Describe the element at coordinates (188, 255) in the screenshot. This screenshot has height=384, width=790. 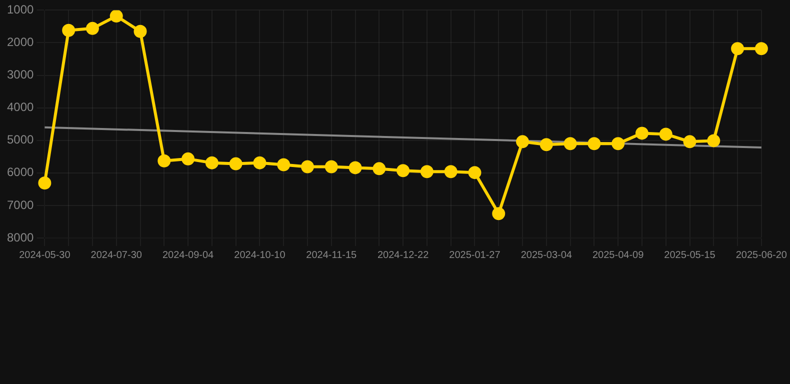
I see `x-tick-label: 2024-09-04` at that location.